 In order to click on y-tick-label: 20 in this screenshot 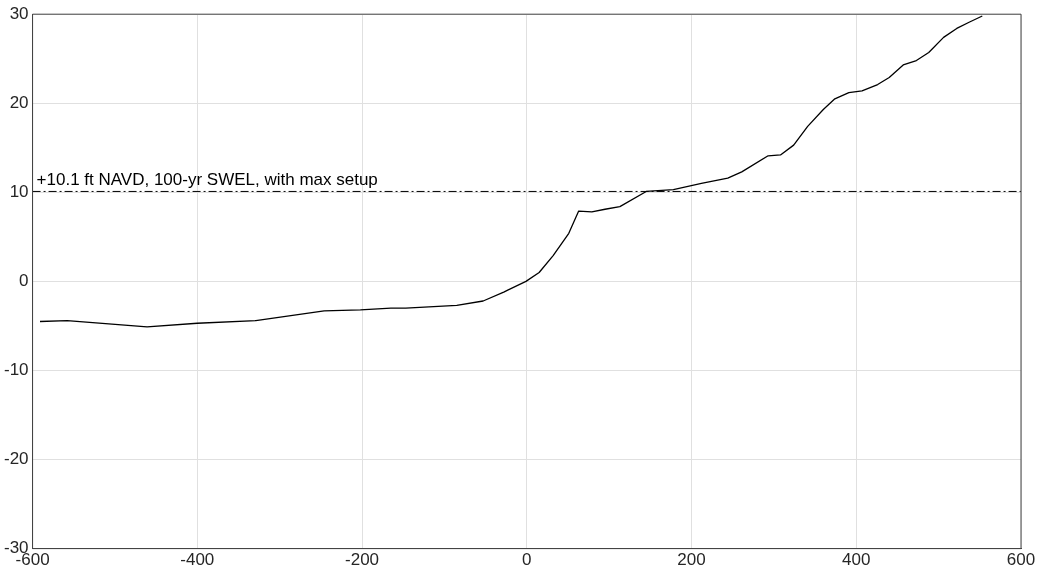, I will do `click(19, 102)`.